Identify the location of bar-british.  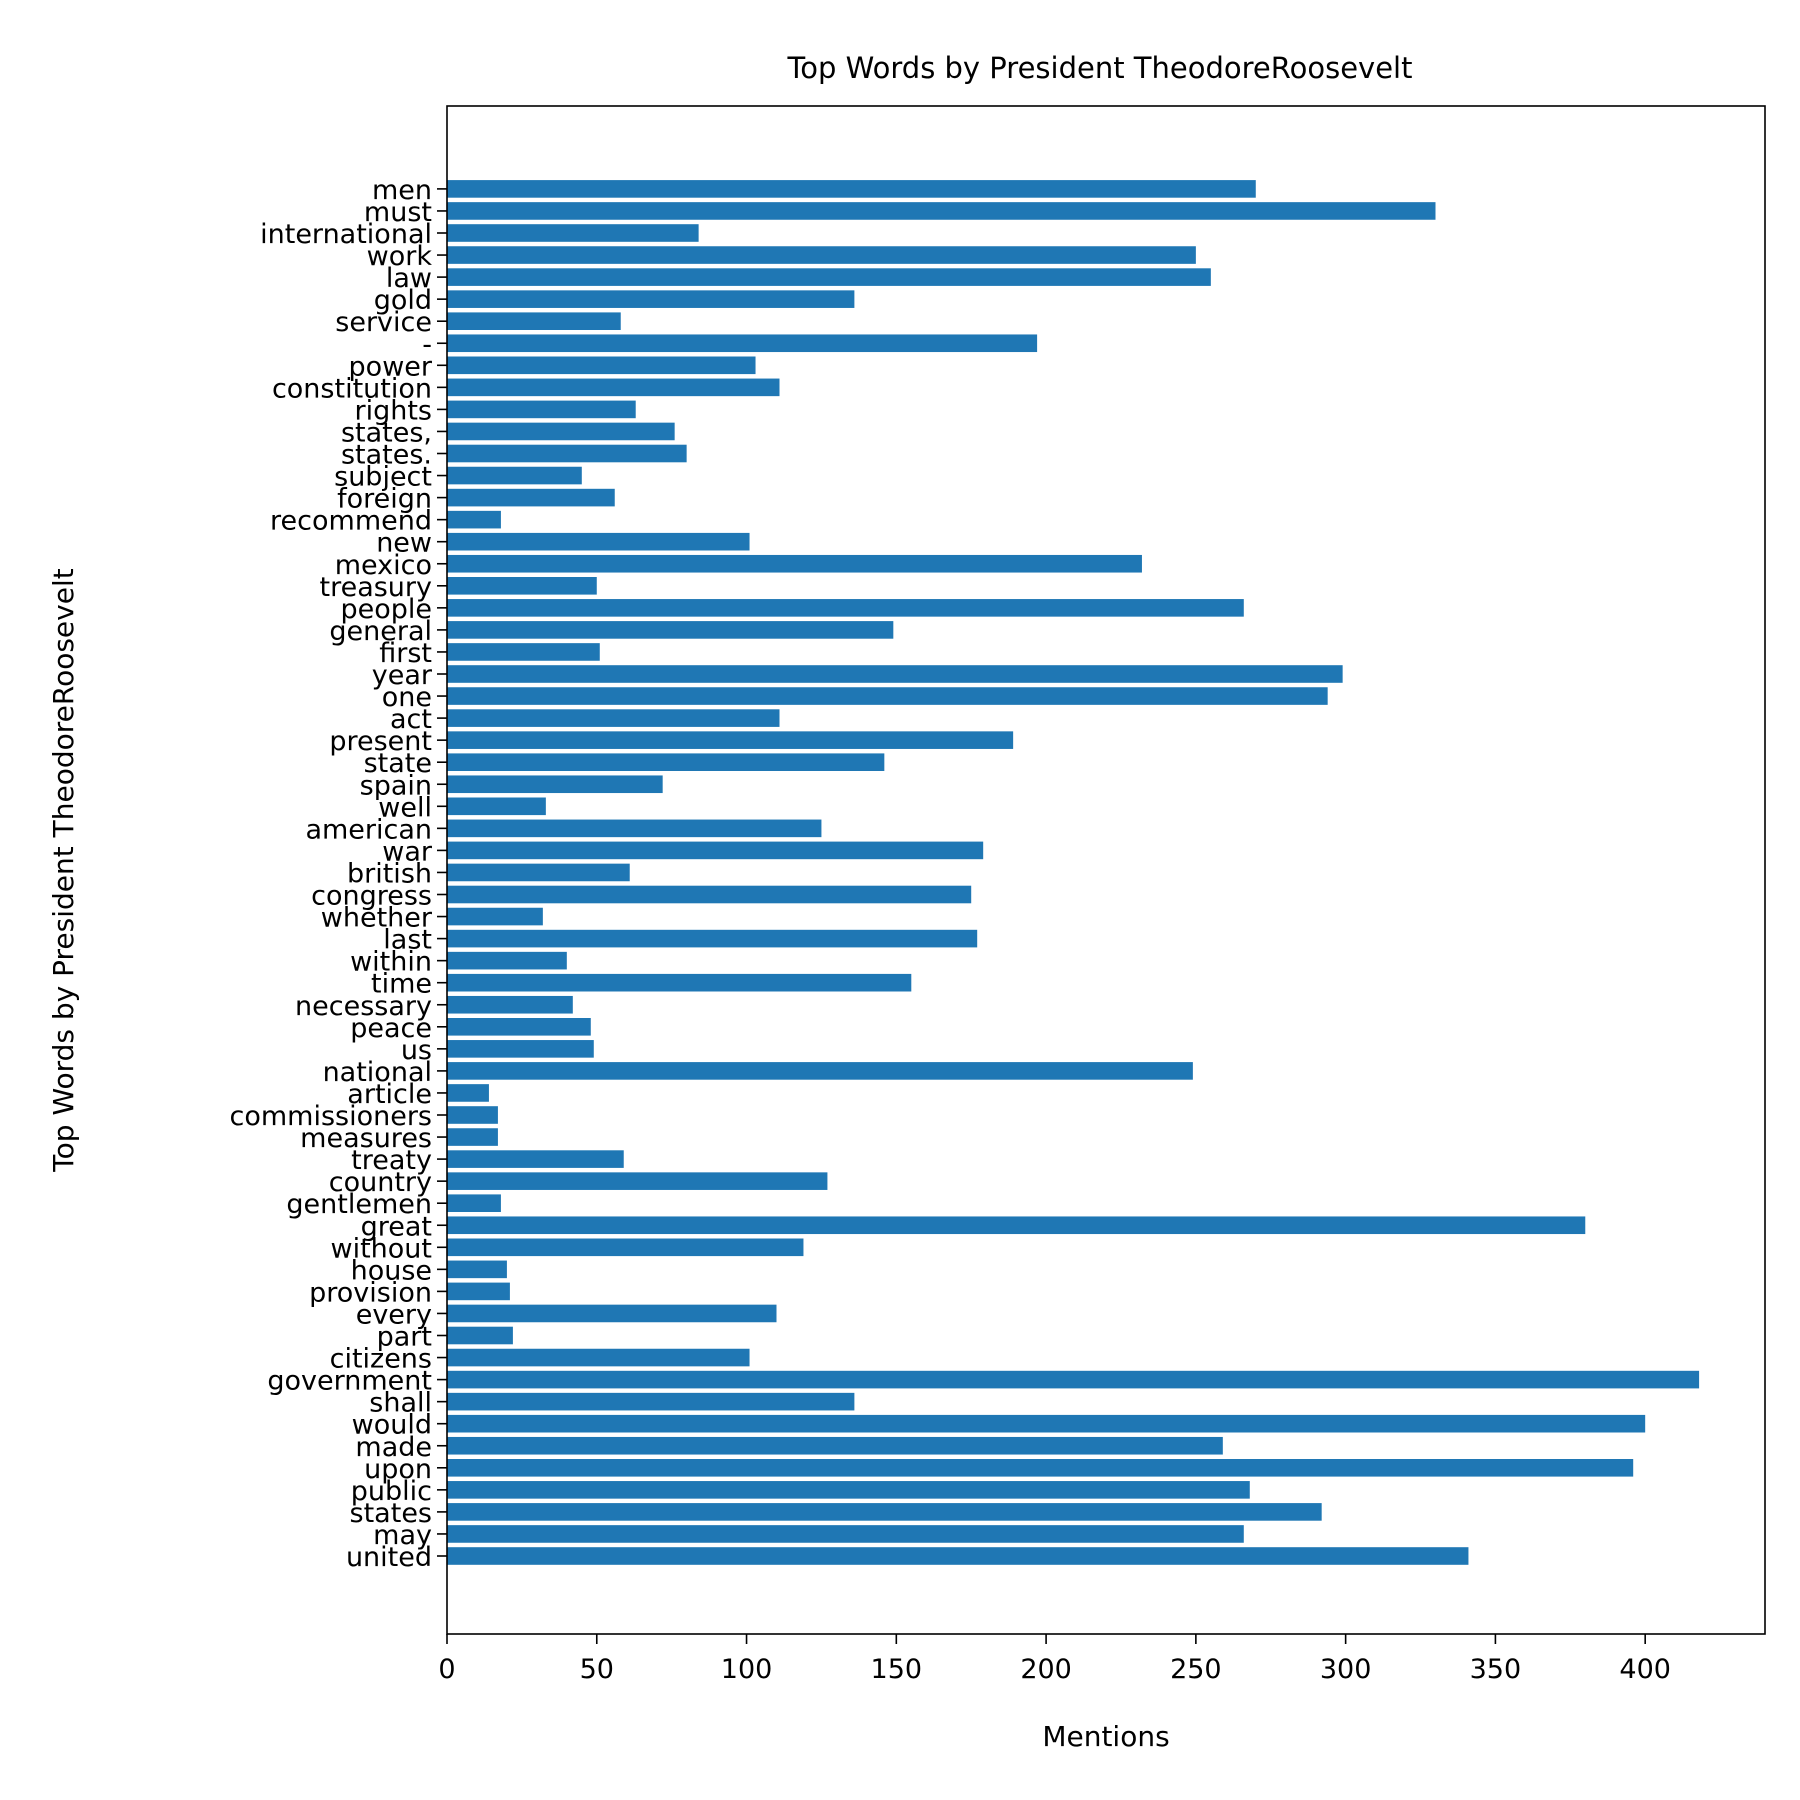
(538, 872).